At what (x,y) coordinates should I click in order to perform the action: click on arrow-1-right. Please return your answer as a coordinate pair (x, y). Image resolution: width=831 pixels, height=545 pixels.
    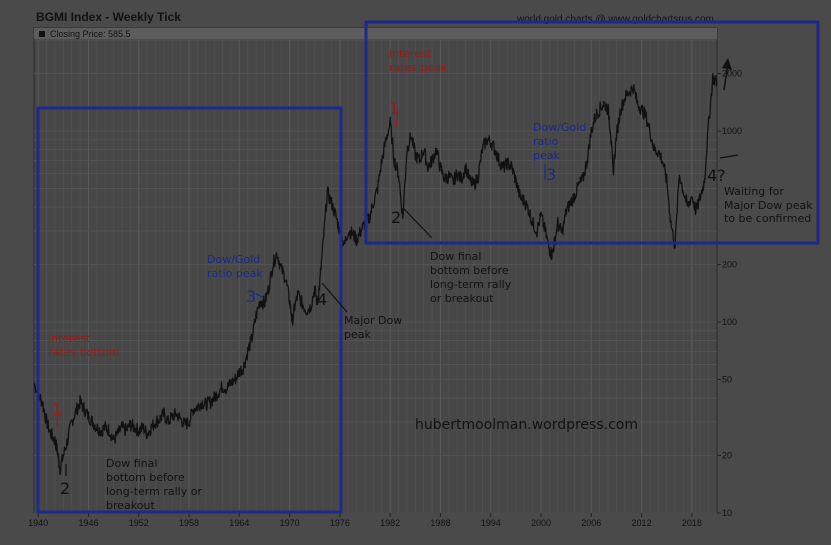
    Looking at the image, I should click on (397, 119).